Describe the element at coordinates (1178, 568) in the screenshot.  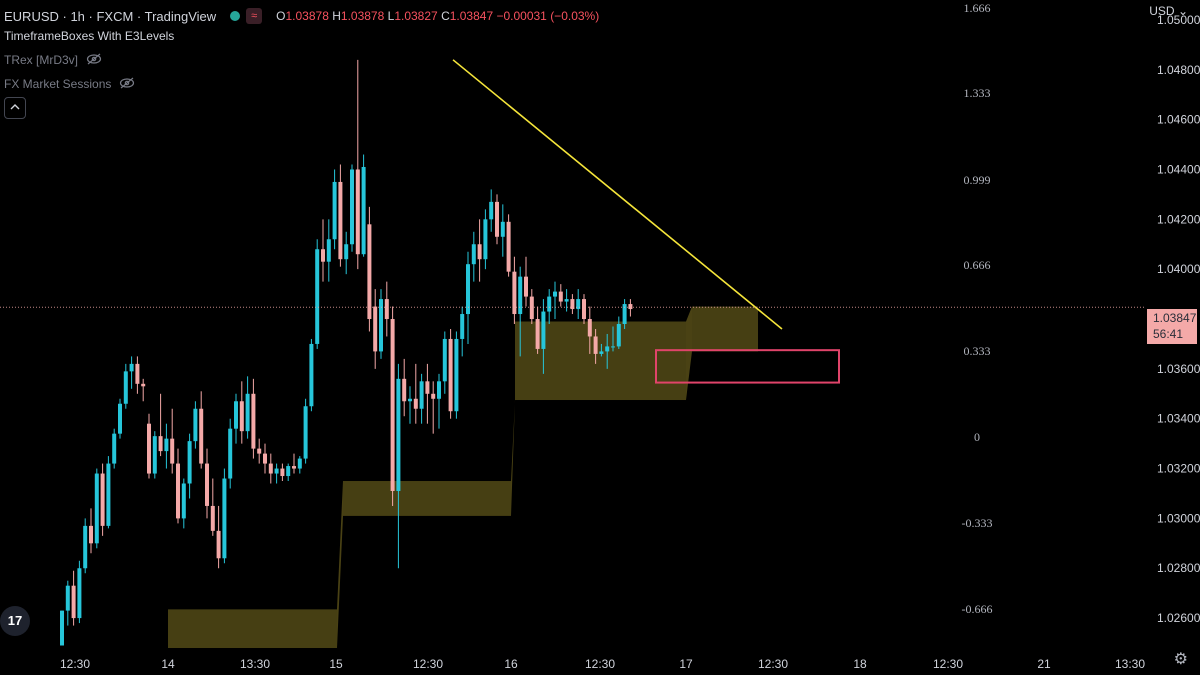
I see `price-tick-label: 1.02800` at that location.